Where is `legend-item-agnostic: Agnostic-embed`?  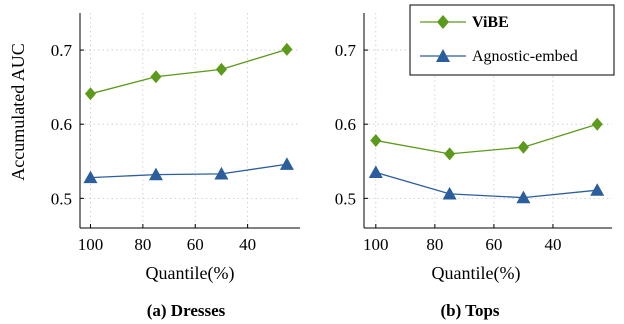 legend-item-agnostic: Agnostic-embed is located at coordinates (499, 56).